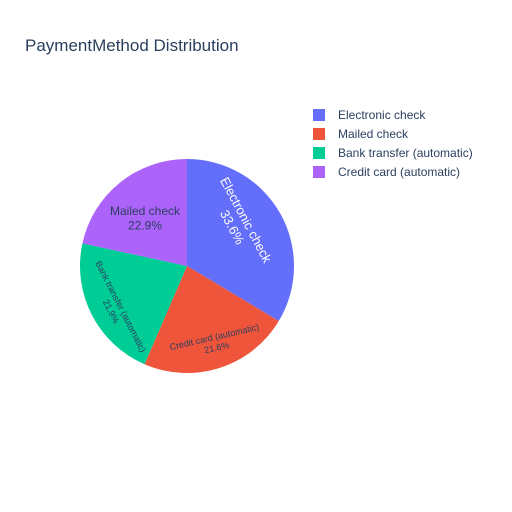 The height and width of the screenshot is (512, 512). I want to click on legend-label: Mailed check, so click(373, 134).